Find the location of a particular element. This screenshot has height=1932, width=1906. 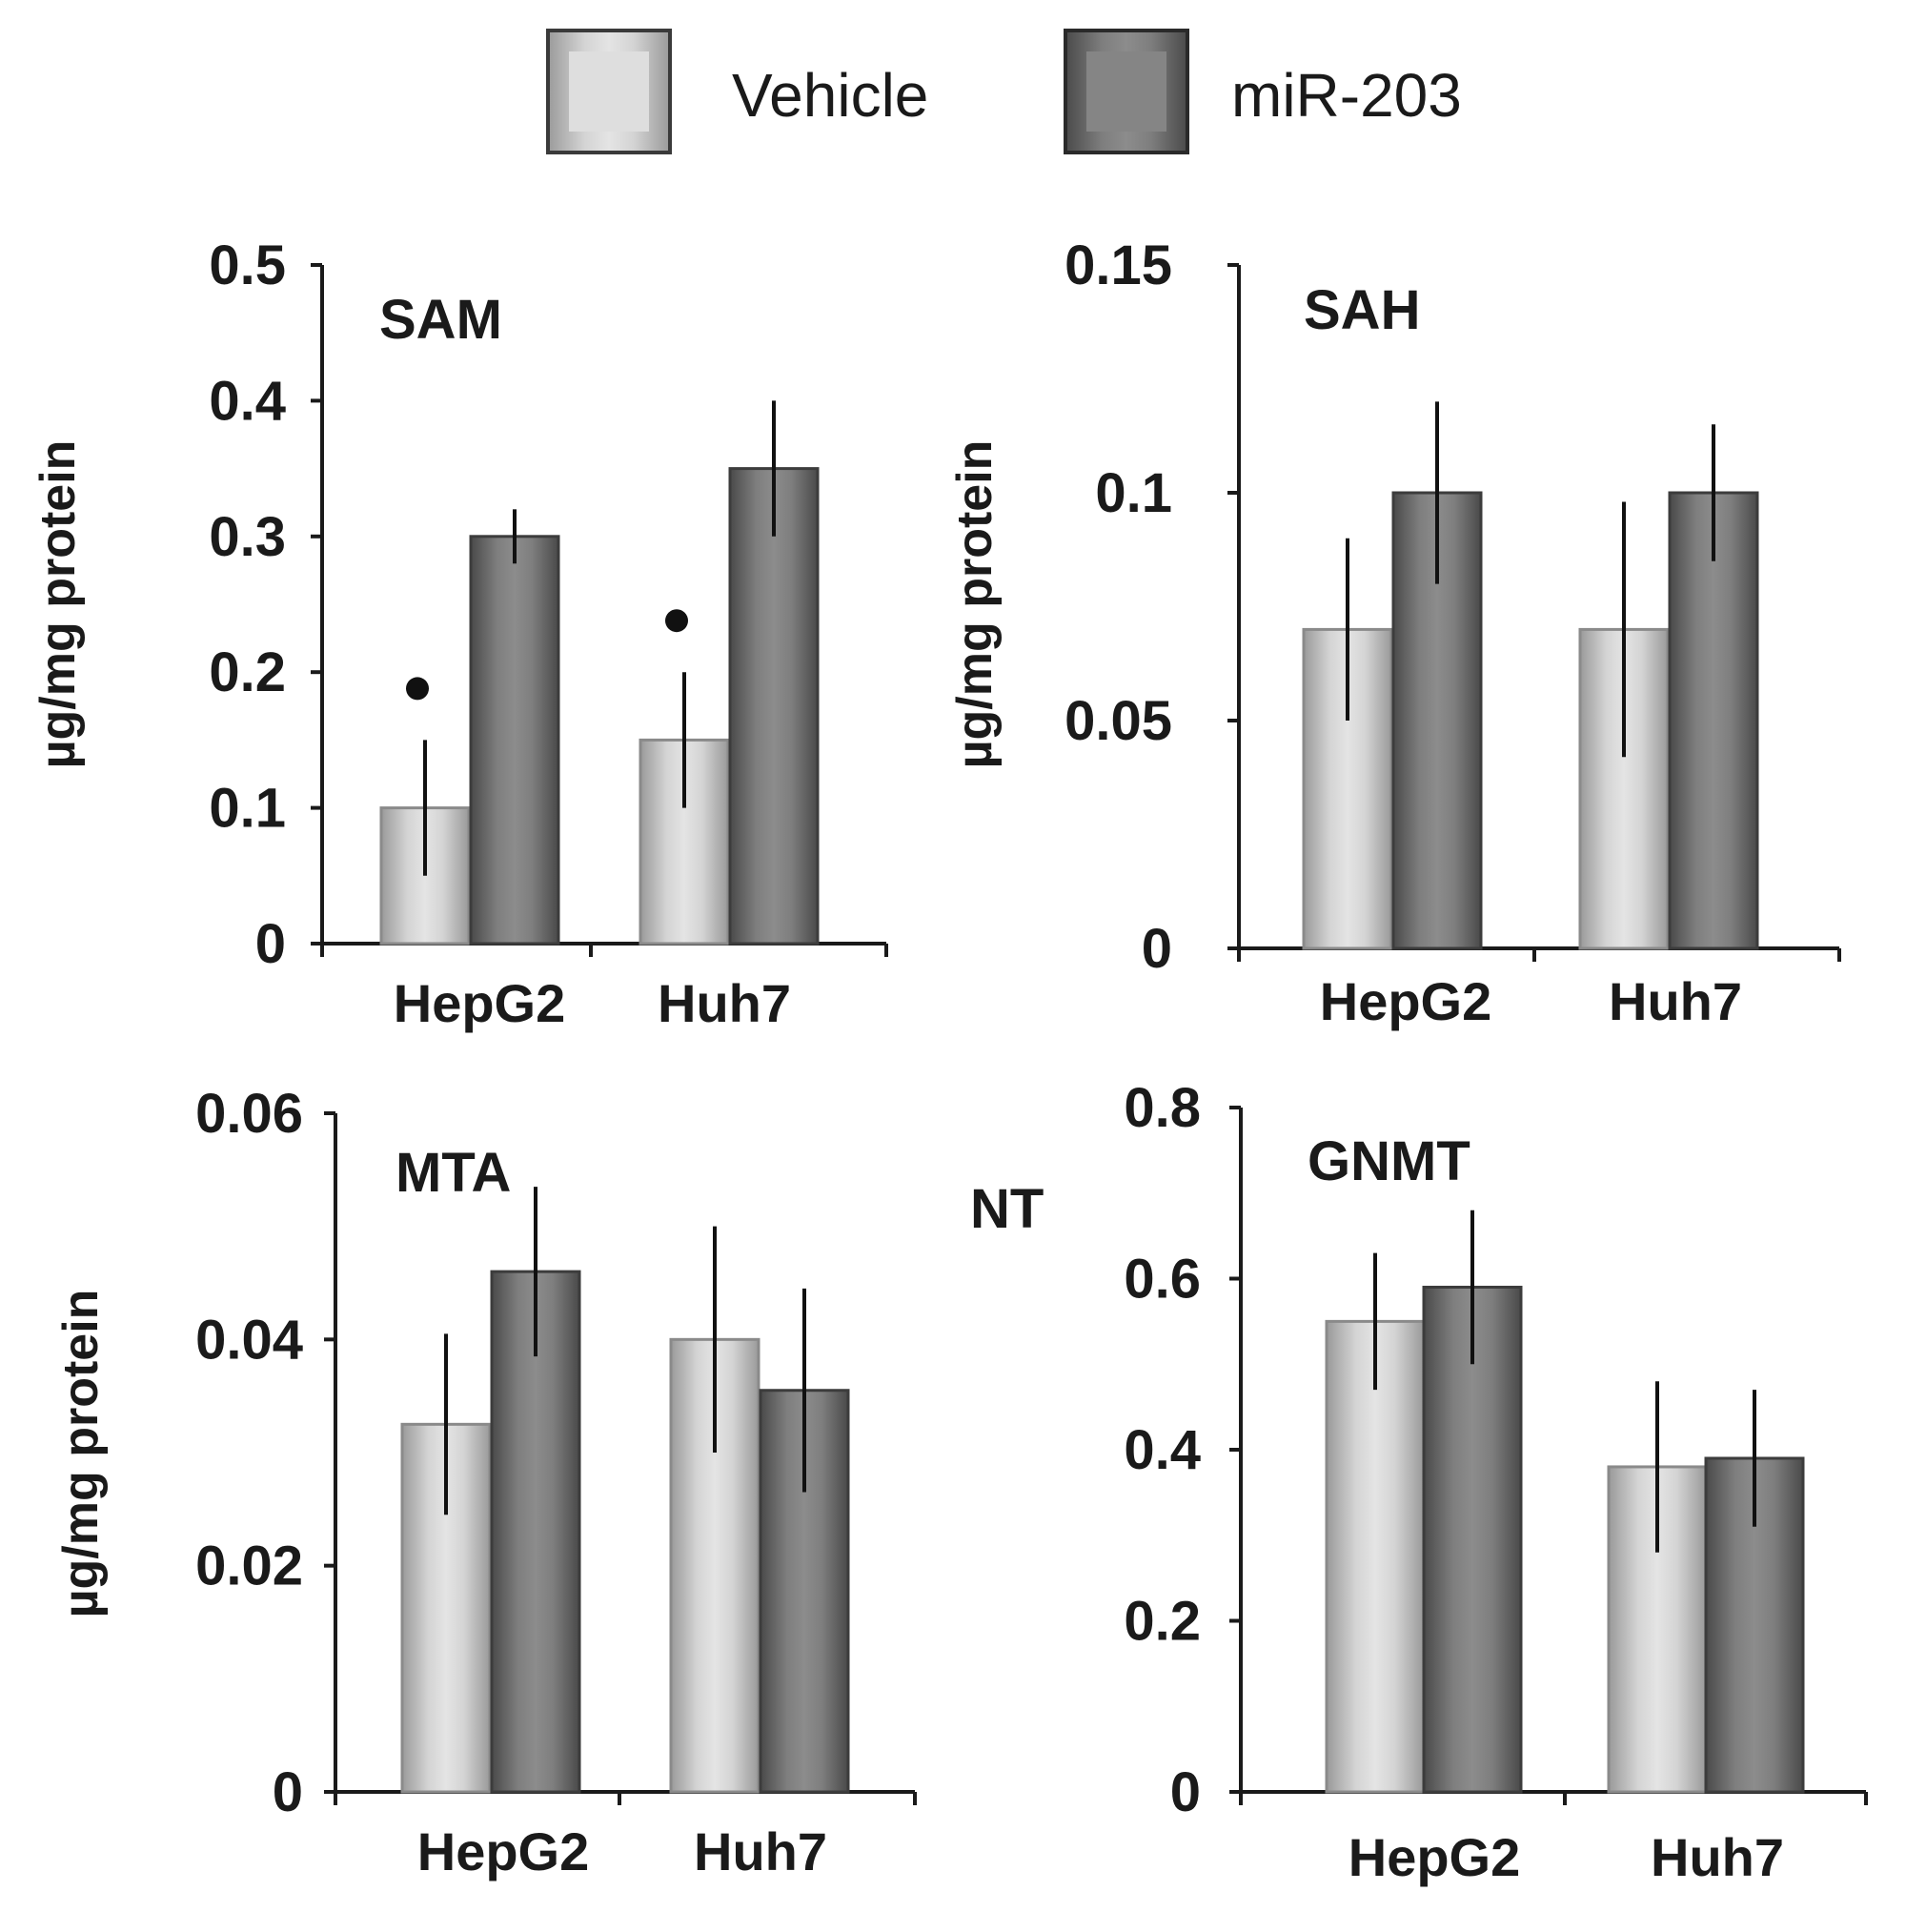

y-tick-label: 0.6 is located at coordinates (1162, 1280).